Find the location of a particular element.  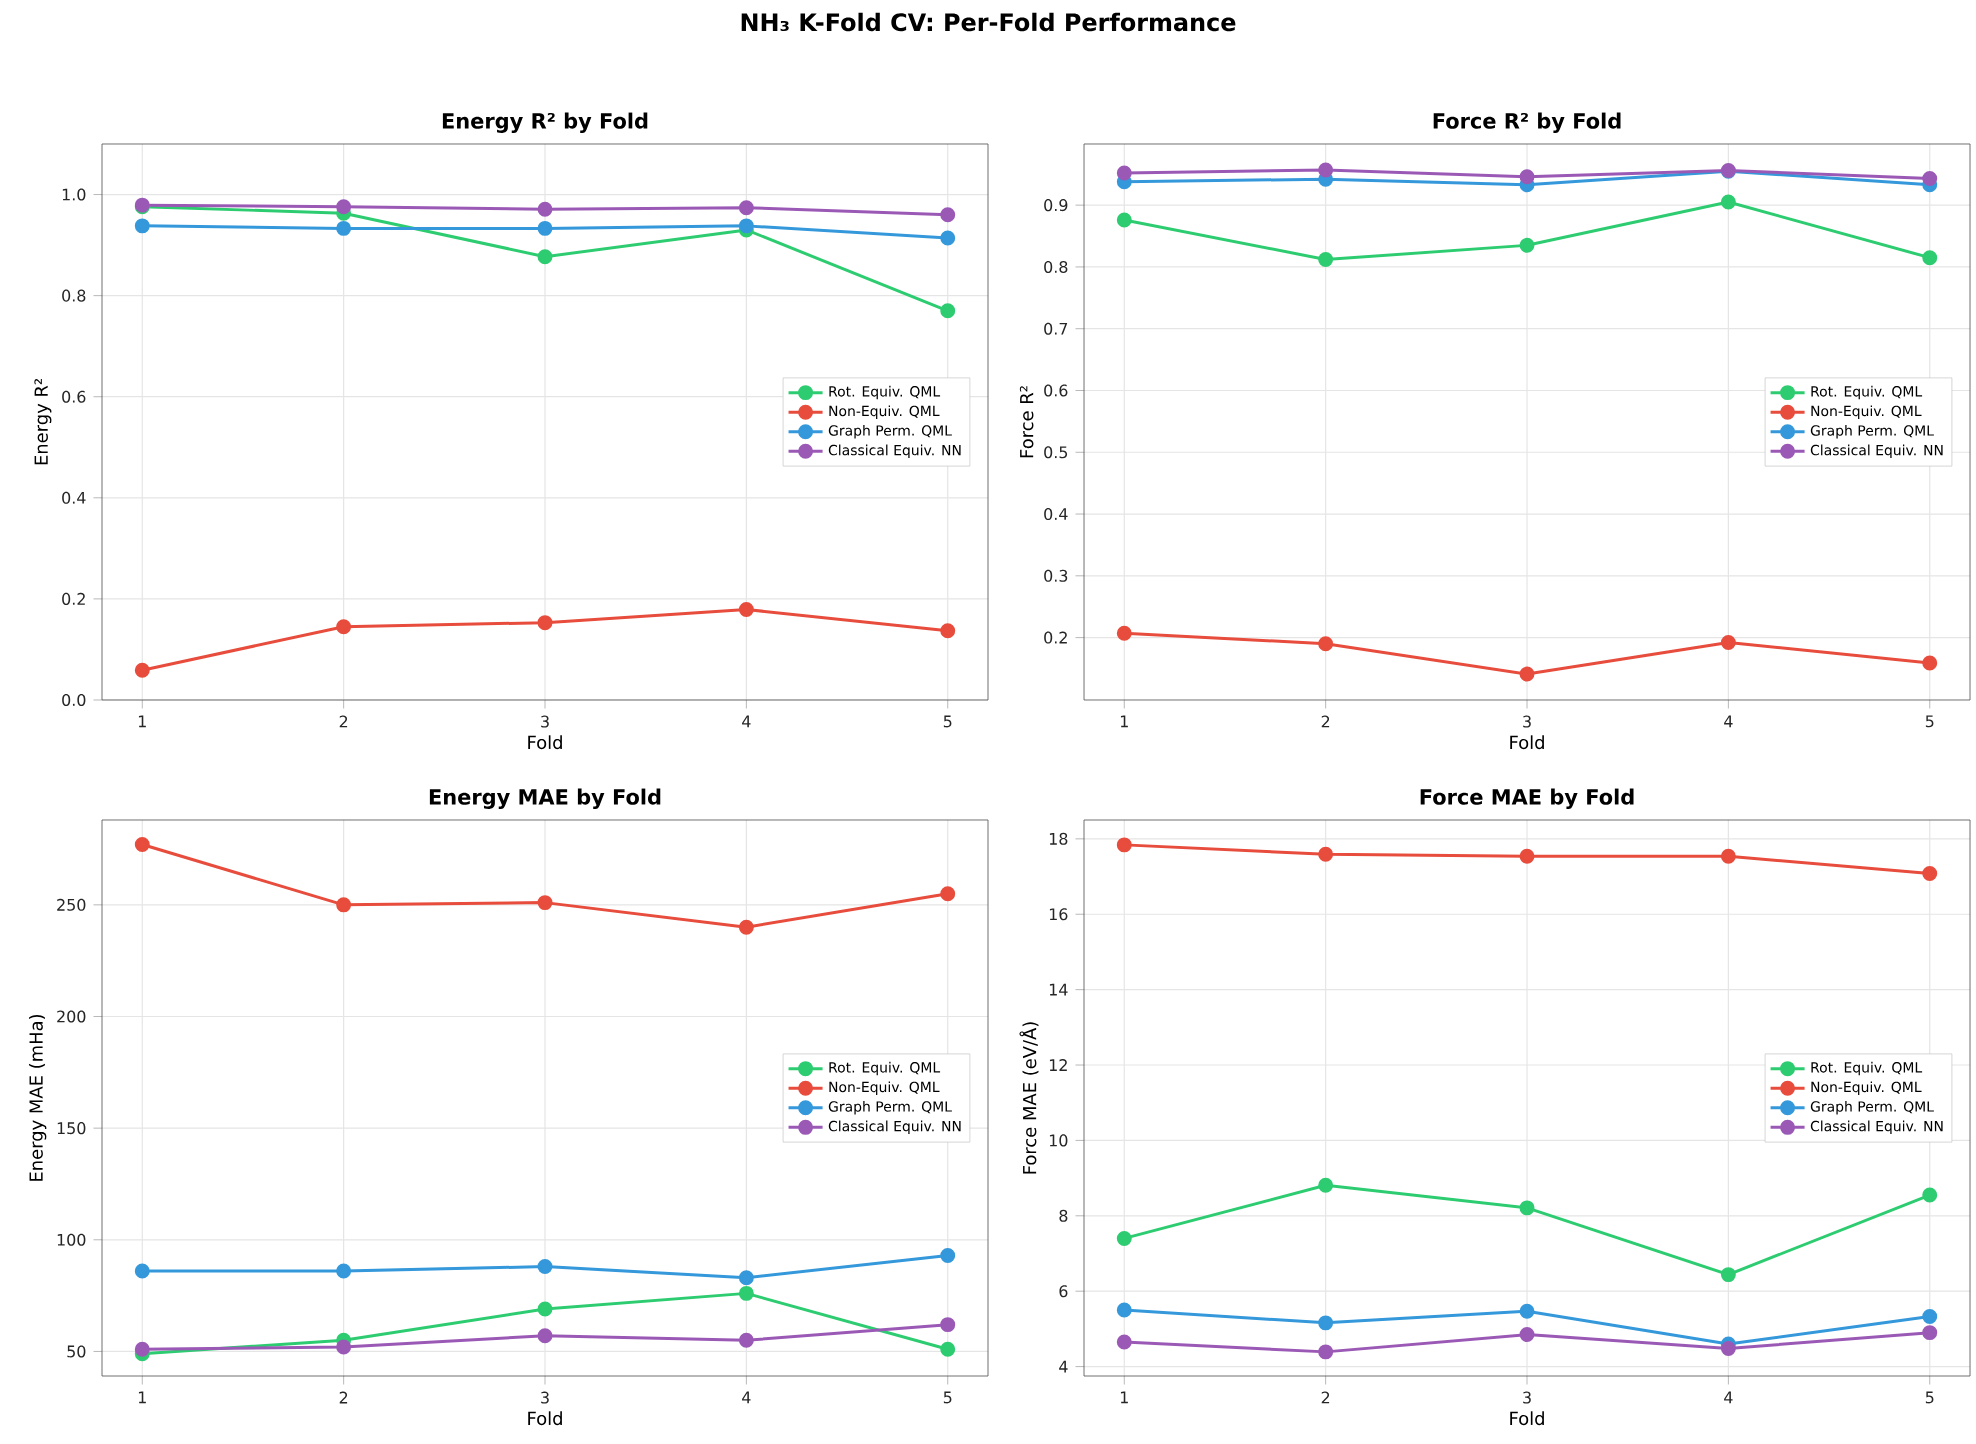

chart-title: Force MAE by Fold is located at coordinates (1527, 798).